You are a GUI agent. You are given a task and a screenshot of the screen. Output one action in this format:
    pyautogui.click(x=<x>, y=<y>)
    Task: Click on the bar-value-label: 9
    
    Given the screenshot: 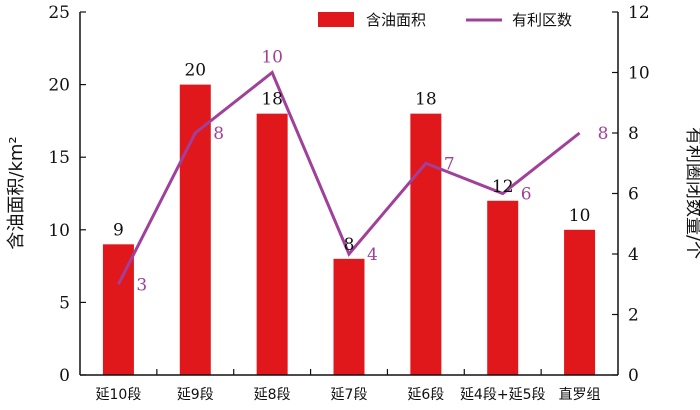 What is the action you would take?
    pyautogui.click(x=118, y=230)
    